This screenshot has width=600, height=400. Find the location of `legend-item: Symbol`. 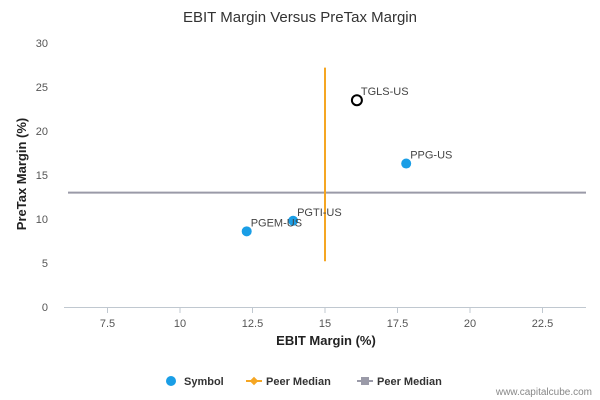

legend-item: Symbol is located at coordinates (195, 382).